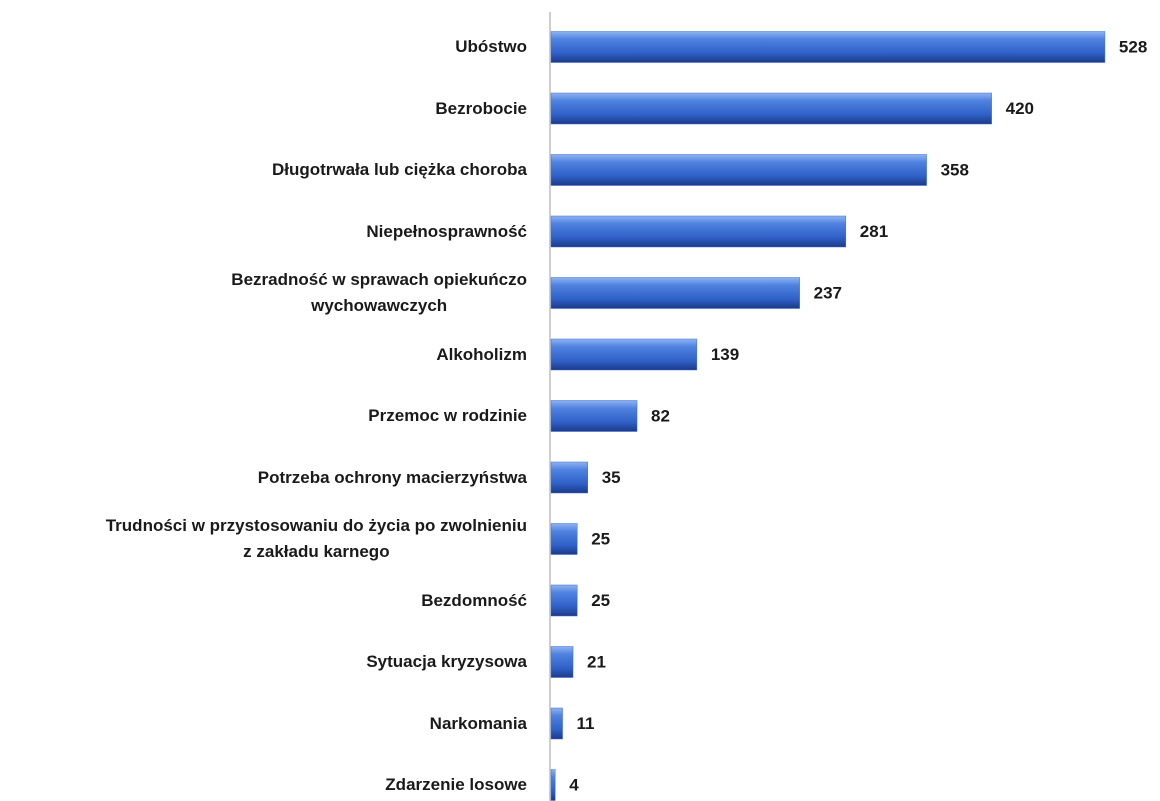  What do you see at coordinates (586, 723) in the screenshot?
I see `value-label: 11` at bounding box center [586, 723].